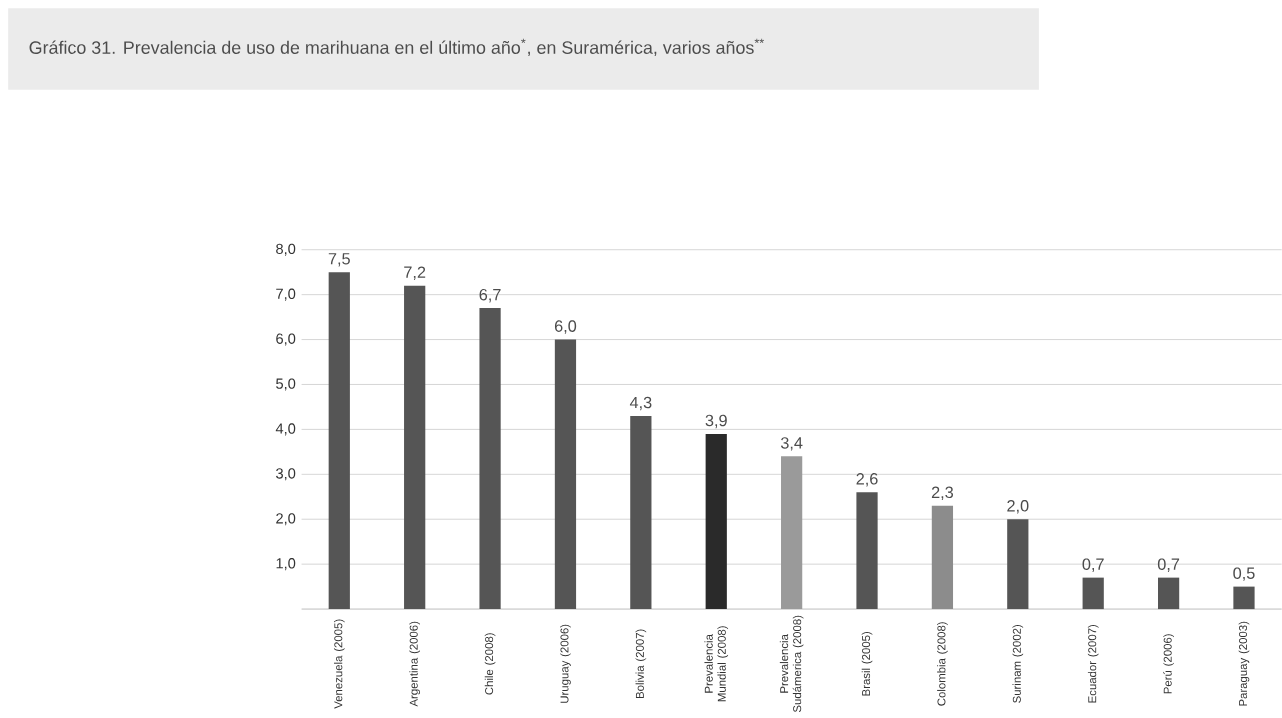 This screenshot has width=1282, height=718. What do you see at coordinates (1018, 506) in the screenshot?
I see `data-label: 2,0` at bounding box center [1018, 506].